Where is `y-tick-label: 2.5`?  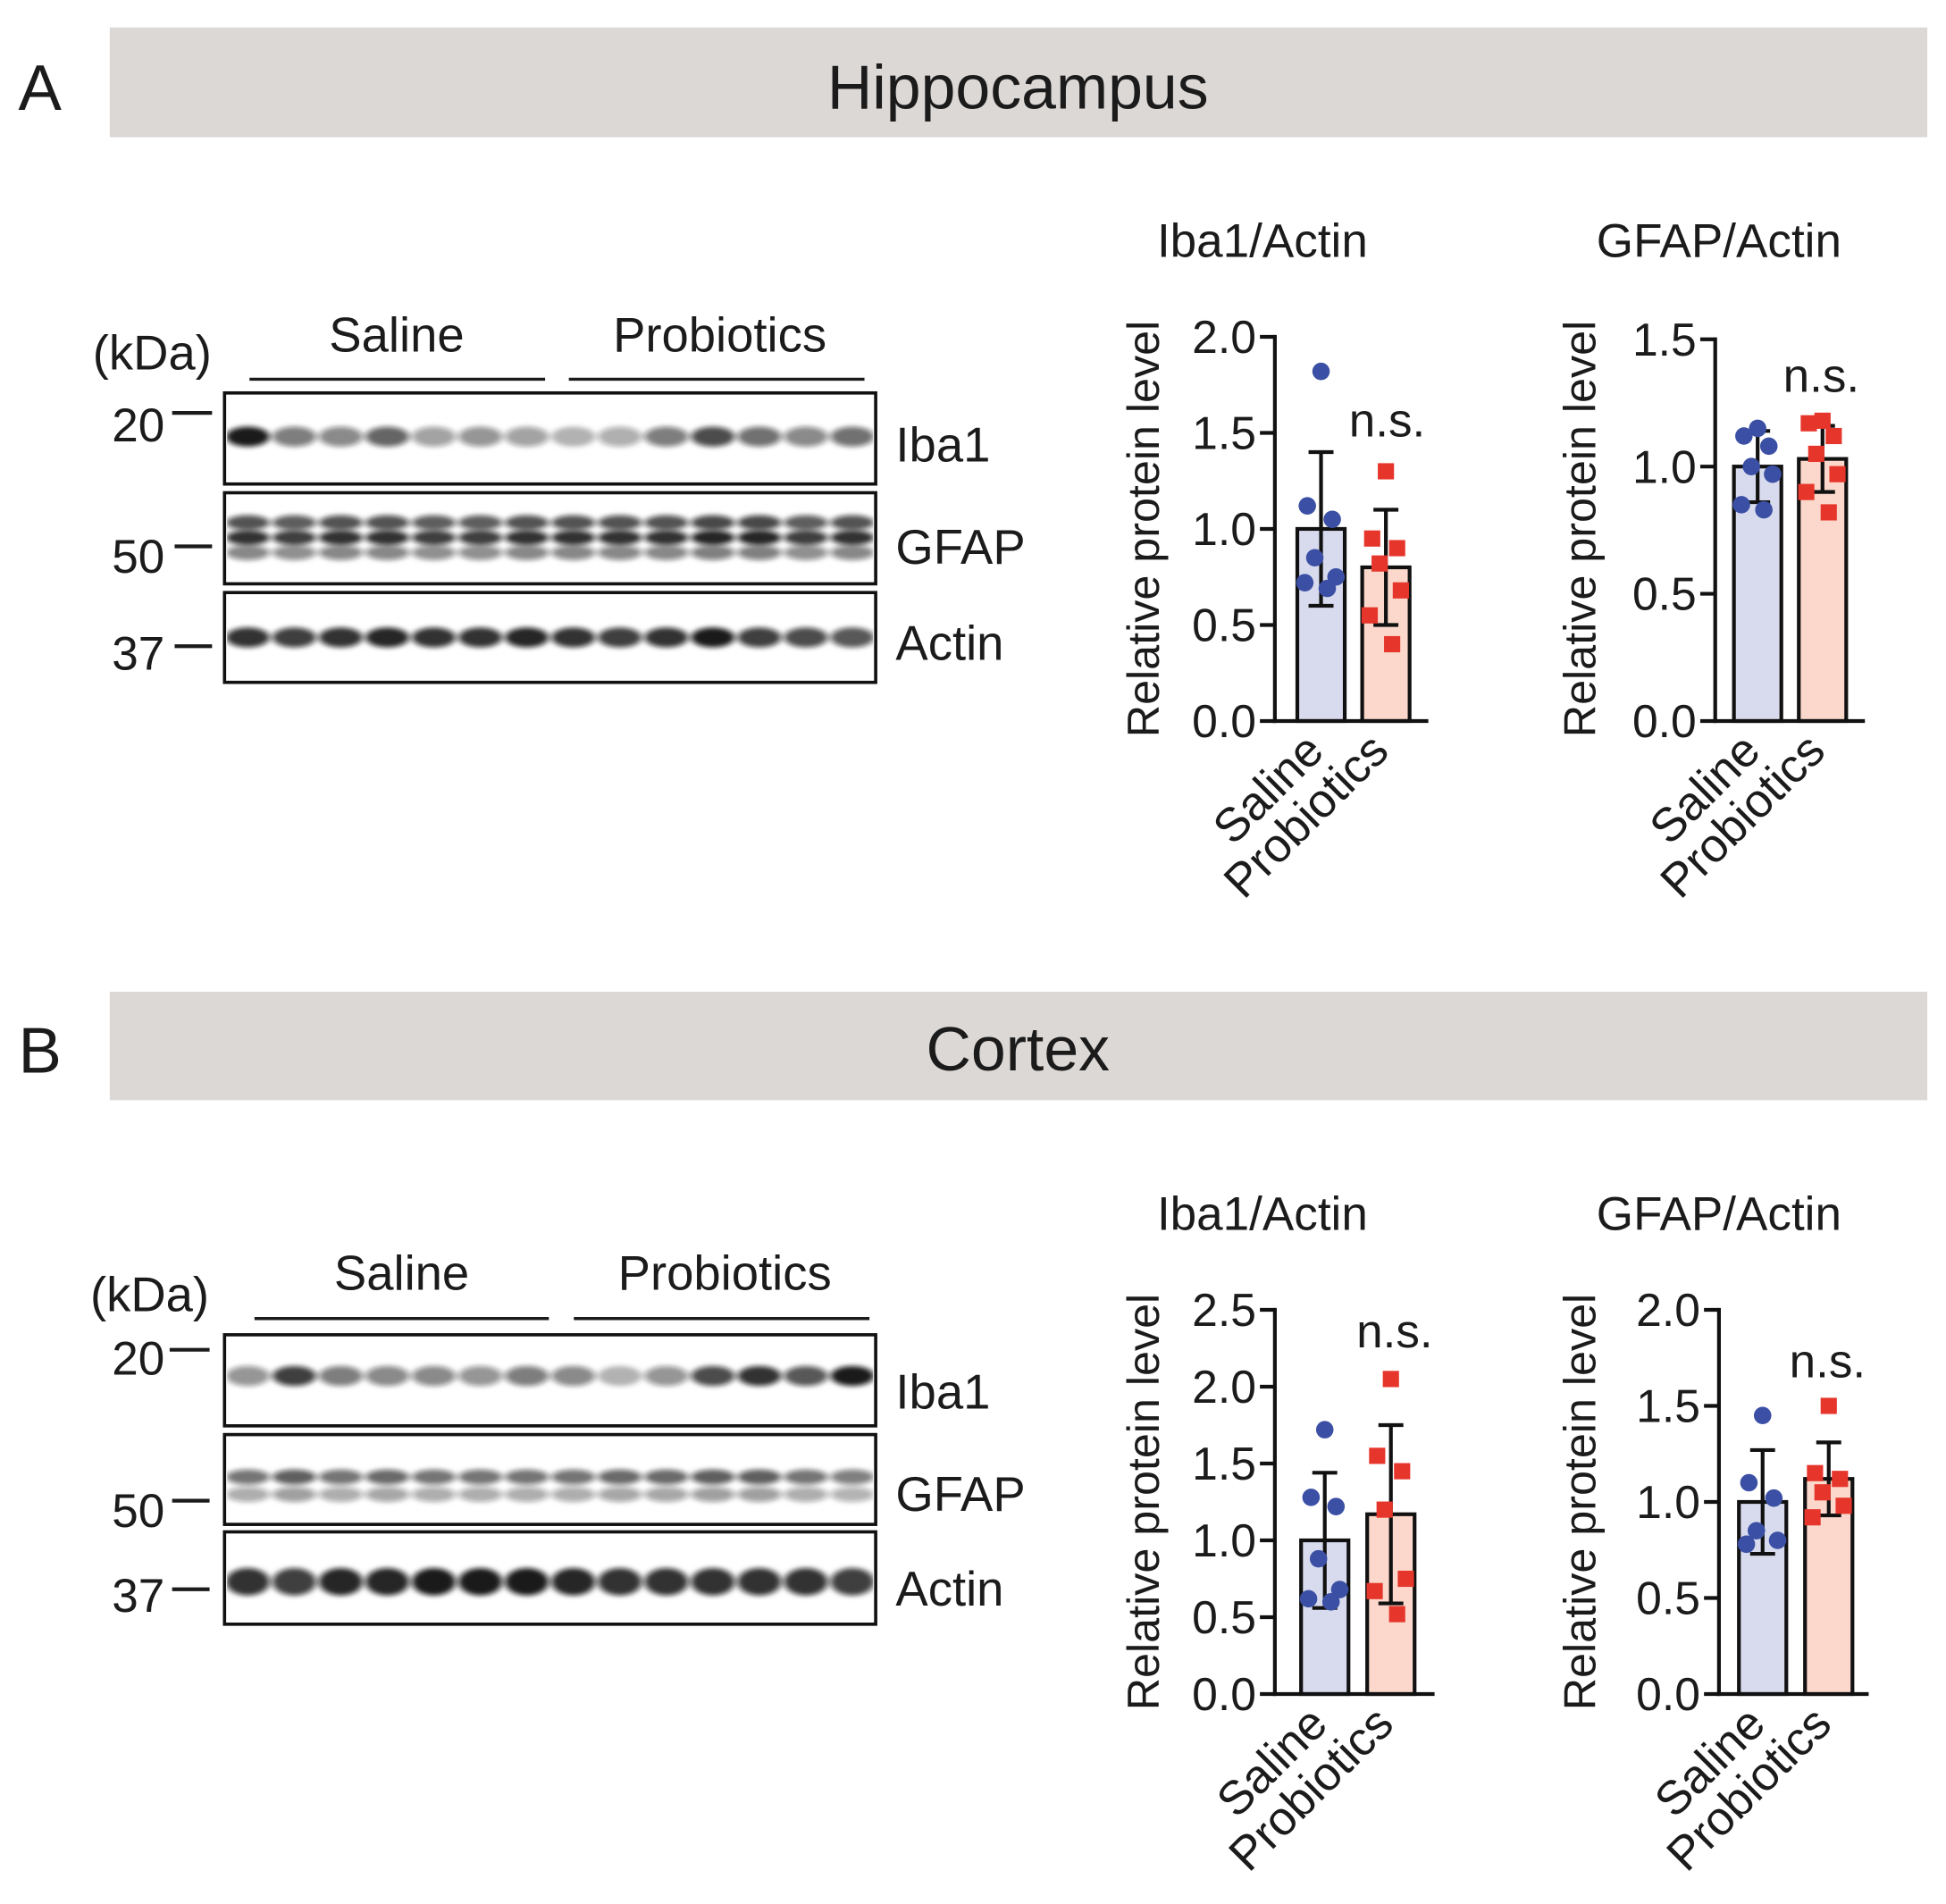 y-tick-label: 2.5 is located at coordinates (1224, 1310).